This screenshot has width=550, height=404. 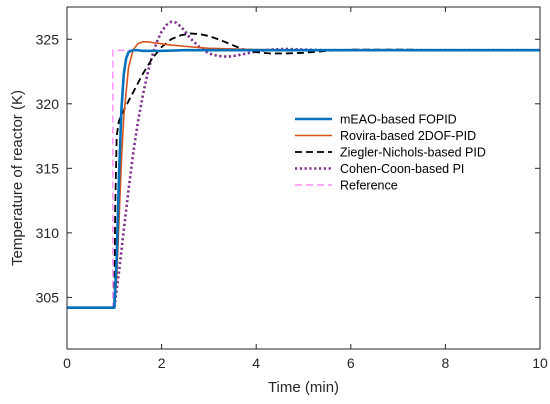 What do you see at coordinates (256, 363) in the screenshot?
I see `x-tick-label: 4` at bounding box center [256, 363].